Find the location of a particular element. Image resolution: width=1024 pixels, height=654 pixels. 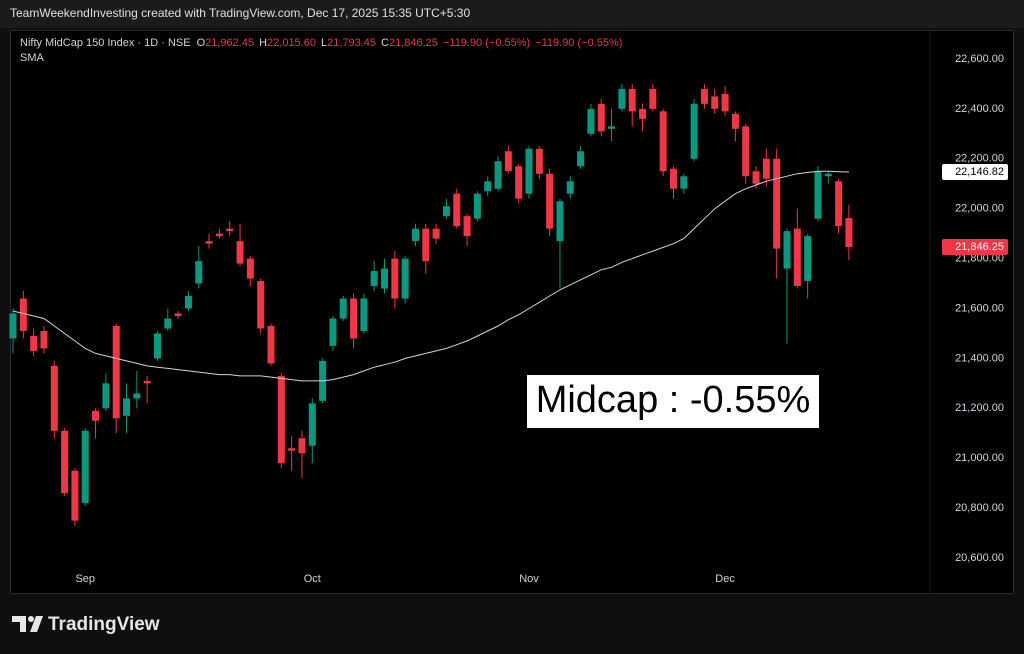

legend-sma: SMA is located at coordinates (32, 58).